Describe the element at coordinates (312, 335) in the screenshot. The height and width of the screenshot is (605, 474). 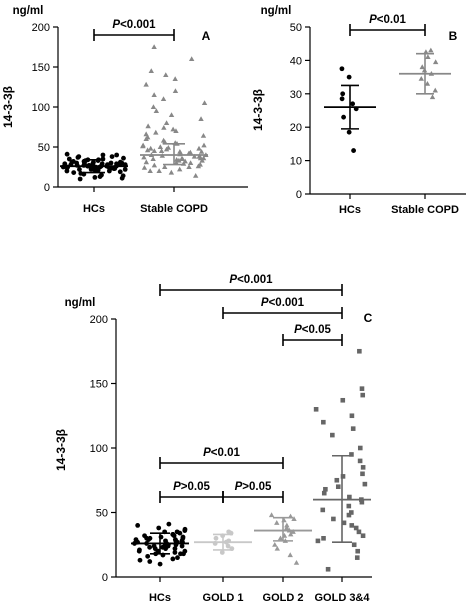
I see `significance-bracket: P<0.05` at that location.